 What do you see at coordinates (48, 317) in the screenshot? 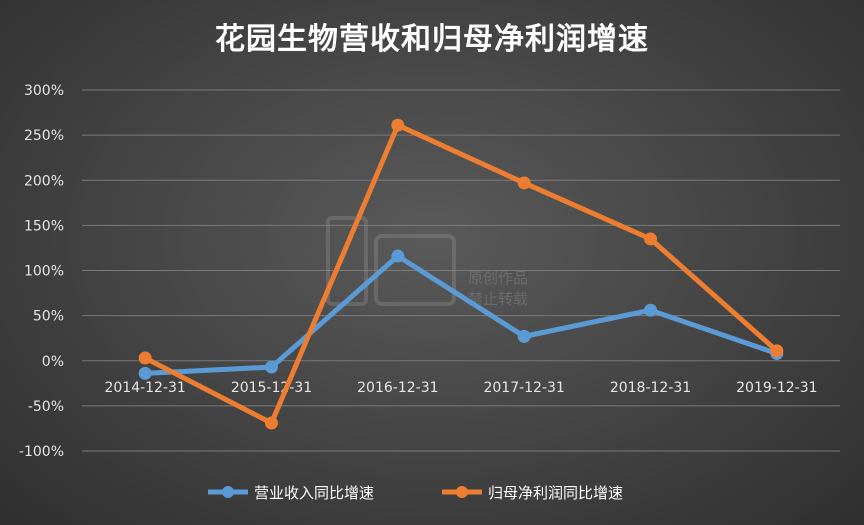
I see `y-tick-label: 50%` at bounding box center [48, 317].